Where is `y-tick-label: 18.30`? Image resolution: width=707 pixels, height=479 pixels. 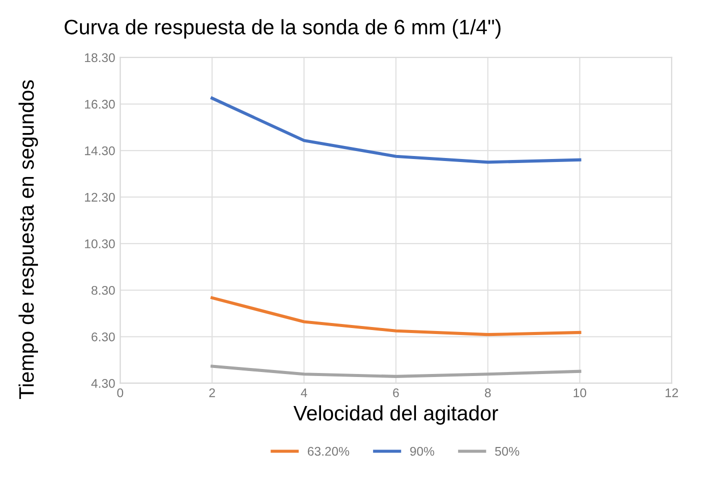
y-tick-label: 18.30 is located at coordinates (100, 57).